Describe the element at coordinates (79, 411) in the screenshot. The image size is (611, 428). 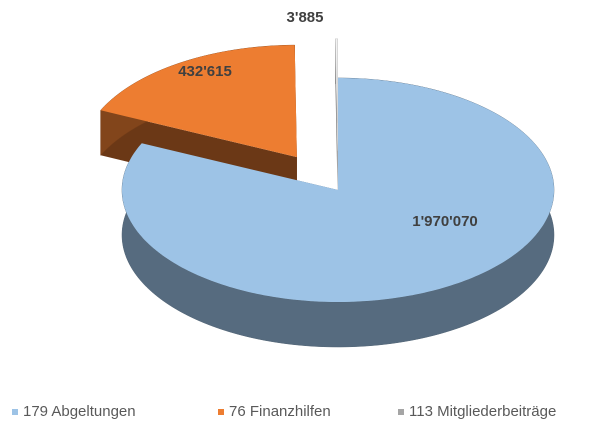
I see `legend-label: 179 Abgeltungen` at that location.